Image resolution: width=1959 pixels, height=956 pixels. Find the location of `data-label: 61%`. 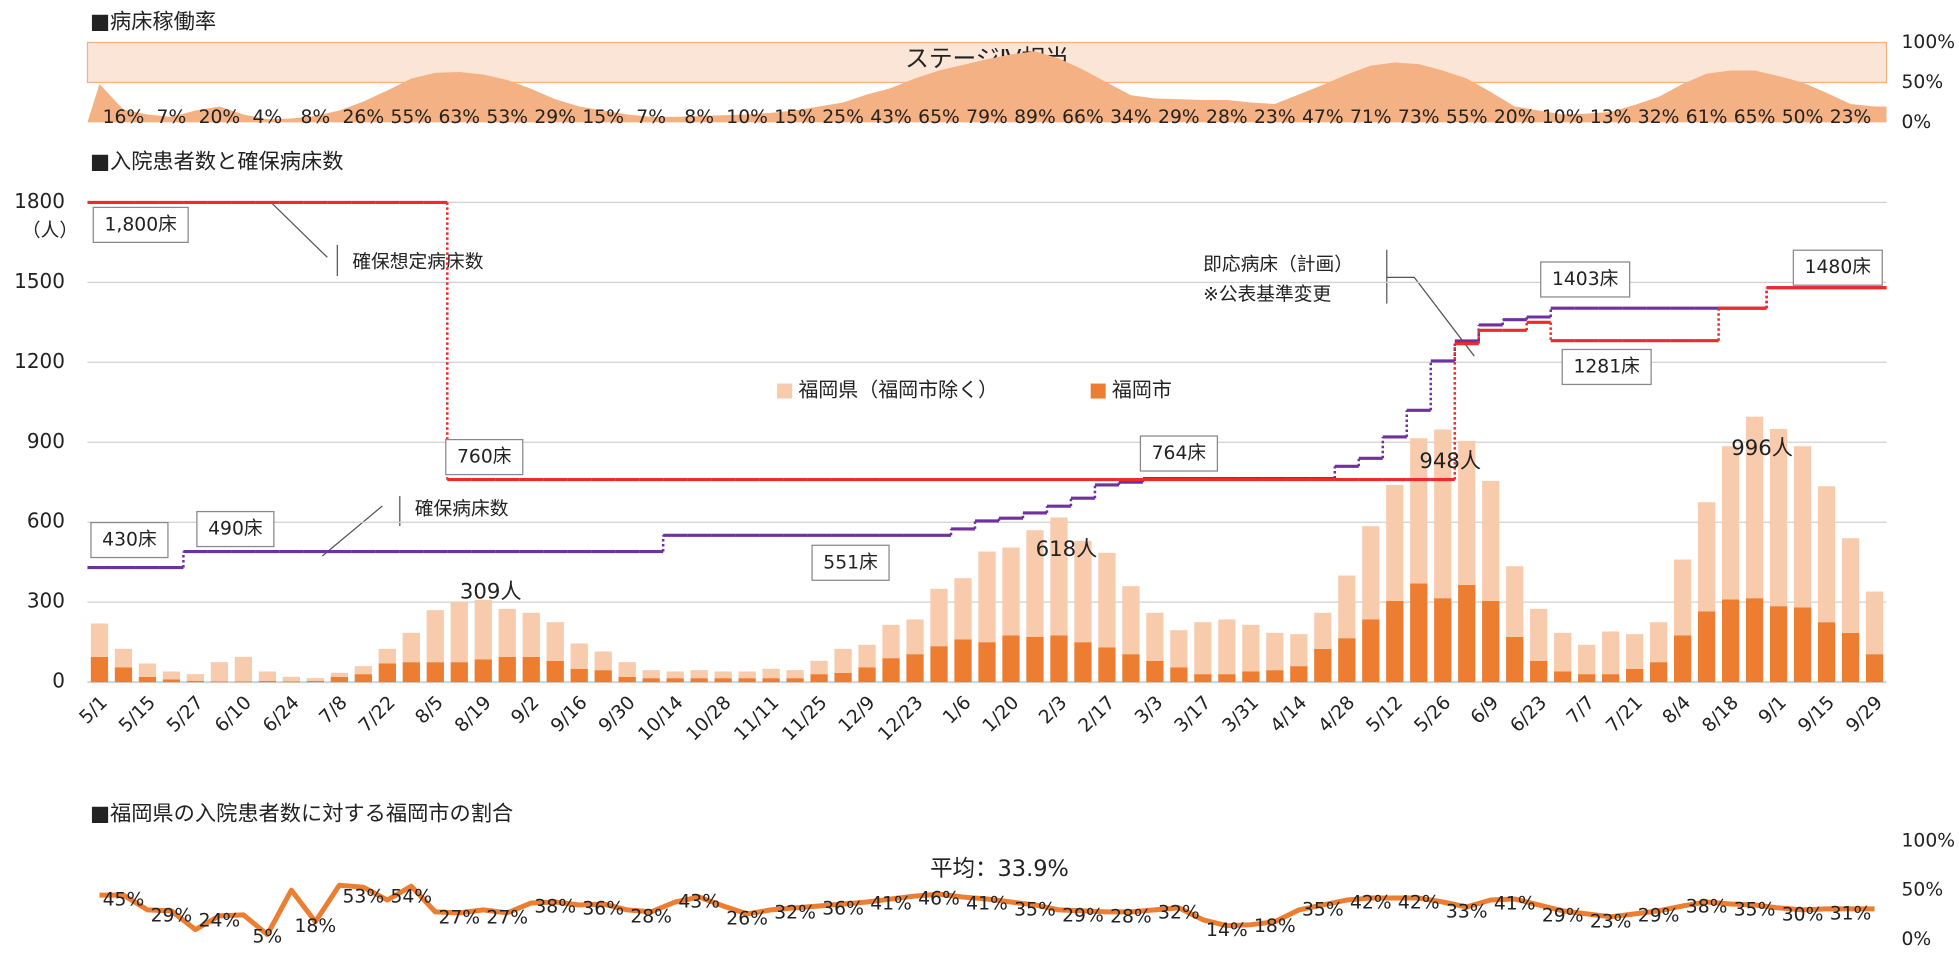

data-label: 61% is located at coordinates (1707, 117).